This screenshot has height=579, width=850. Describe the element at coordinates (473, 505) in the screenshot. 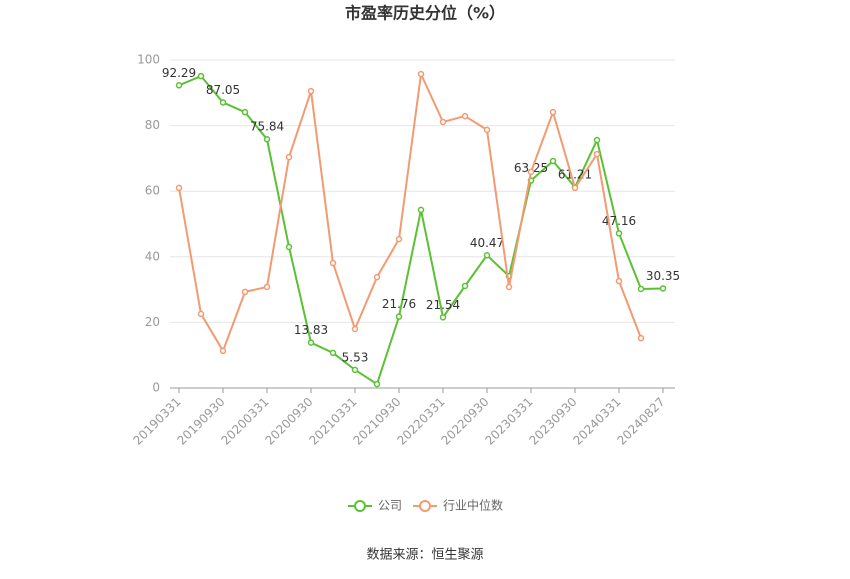

I see `legend-label: 行业中位数` at that location.